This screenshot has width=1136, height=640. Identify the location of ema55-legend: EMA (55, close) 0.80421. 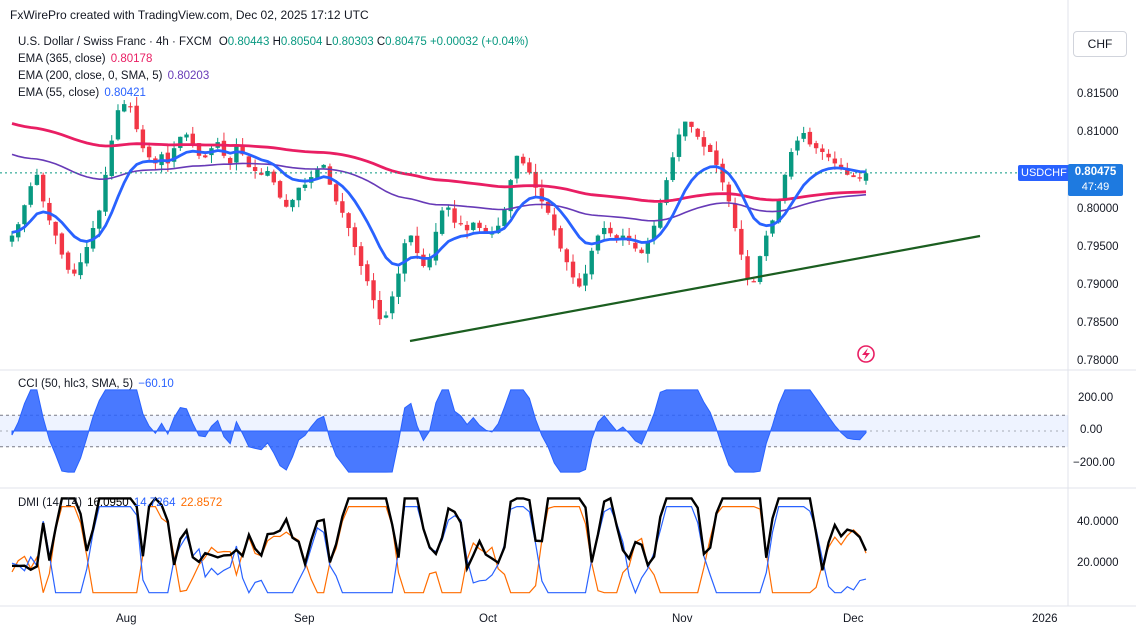
(82, 93).